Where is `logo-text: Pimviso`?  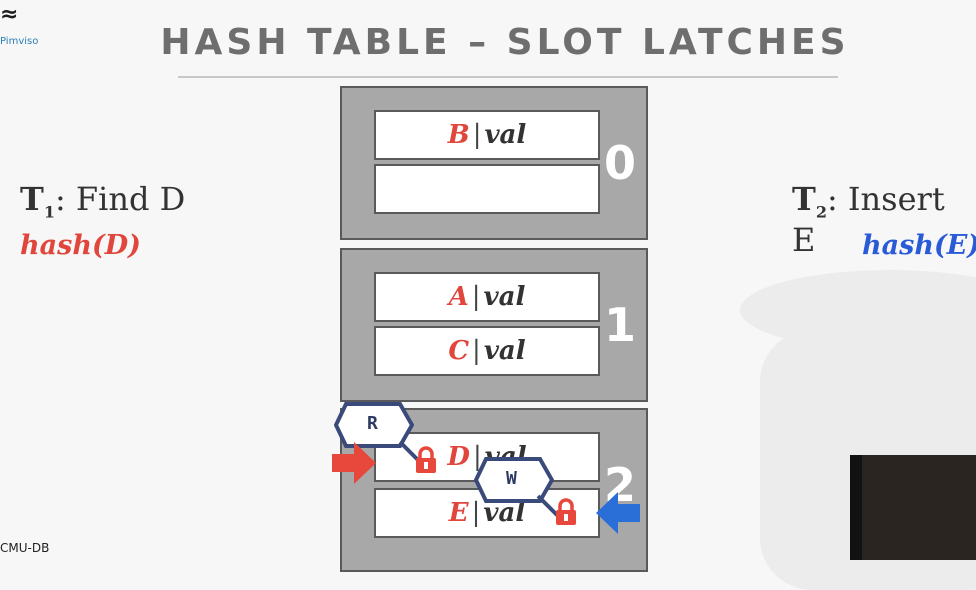 logo-text: Pimviso is located at coordinates (19, 41).